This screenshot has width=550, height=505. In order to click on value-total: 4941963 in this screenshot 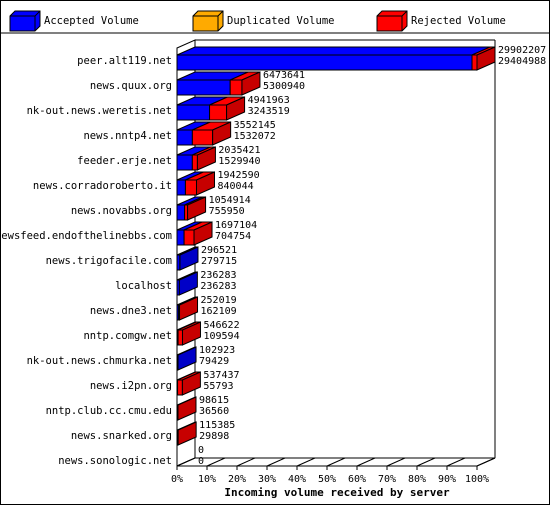, I will do `click(269, 100)`.